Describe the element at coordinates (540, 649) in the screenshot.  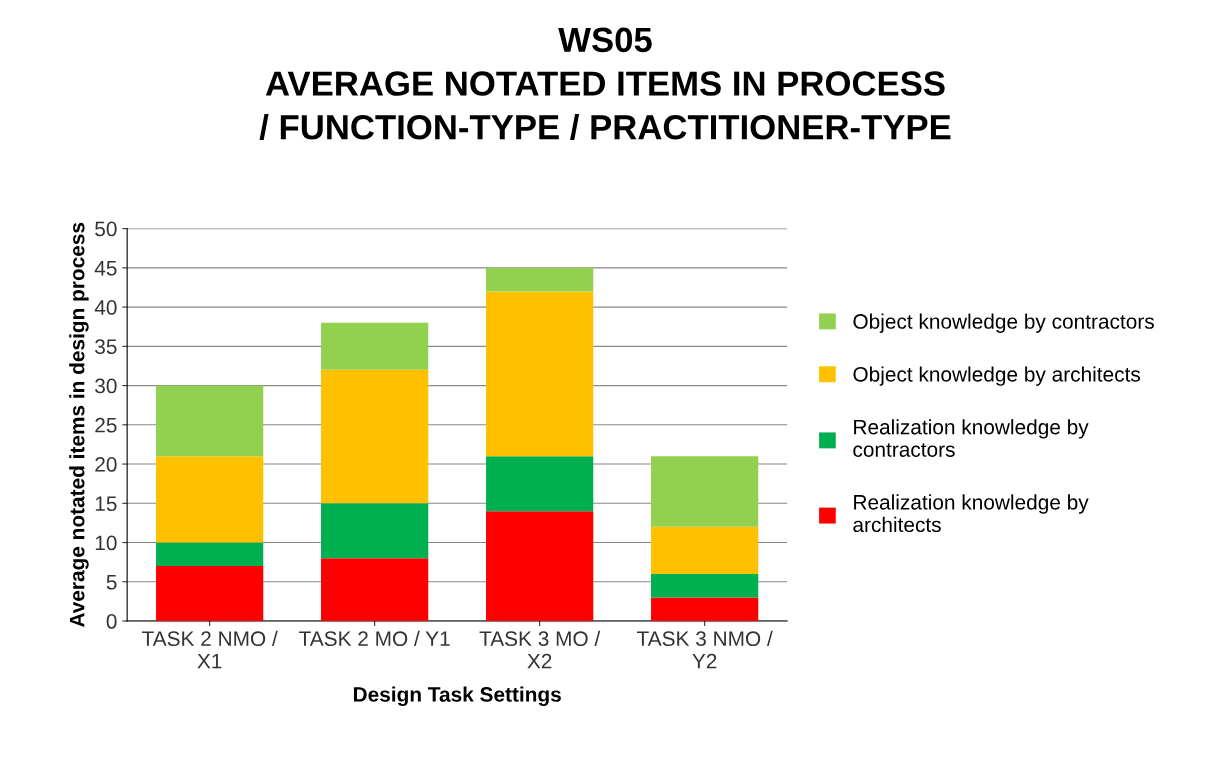
I see `x-tick-label: TASK 3 MO / X2` at that location.